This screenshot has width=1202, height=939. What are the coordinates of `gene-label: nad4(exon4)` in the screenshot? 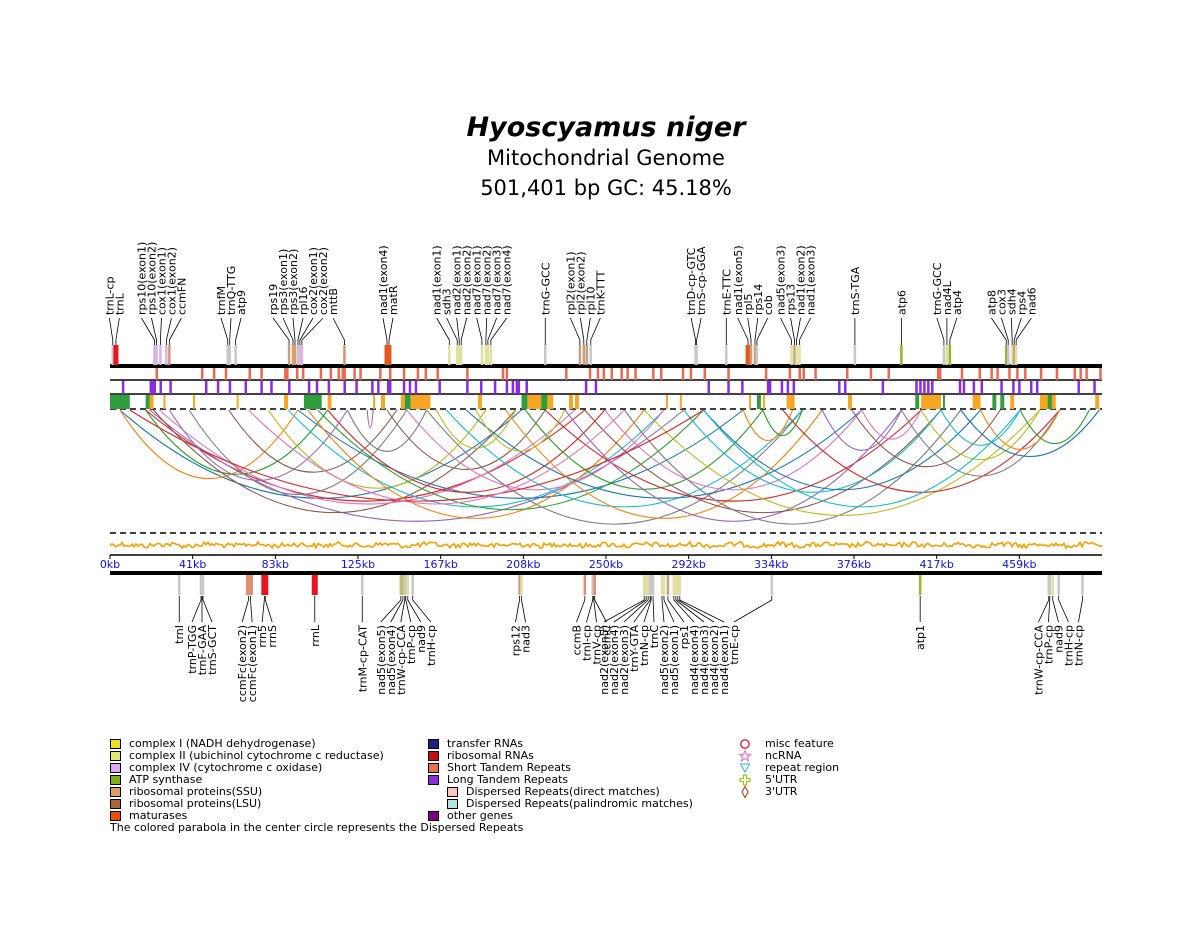 It's located at (694, 660).